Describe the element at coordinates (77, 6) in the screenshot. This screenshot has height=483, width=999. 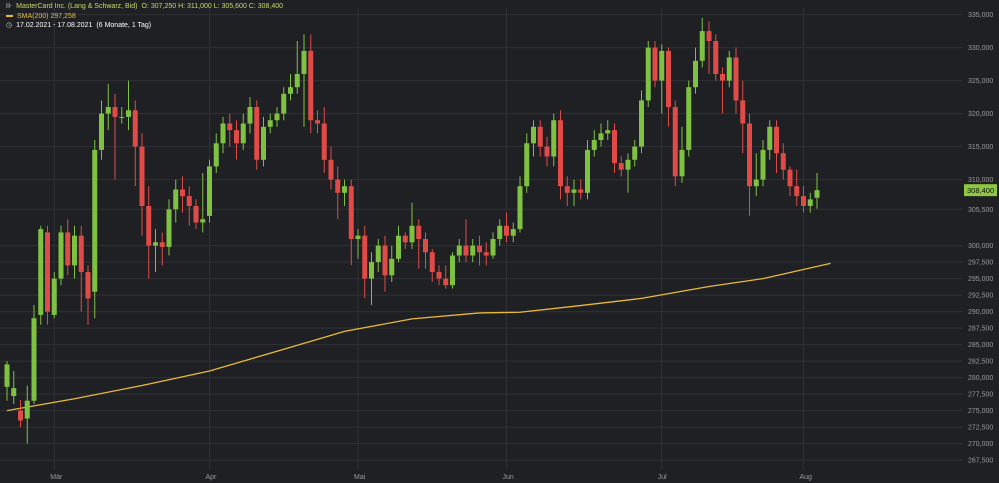
I see `instrument-name: MasterCard Inc. (Lang & Schwarz, Bid)` at that location.